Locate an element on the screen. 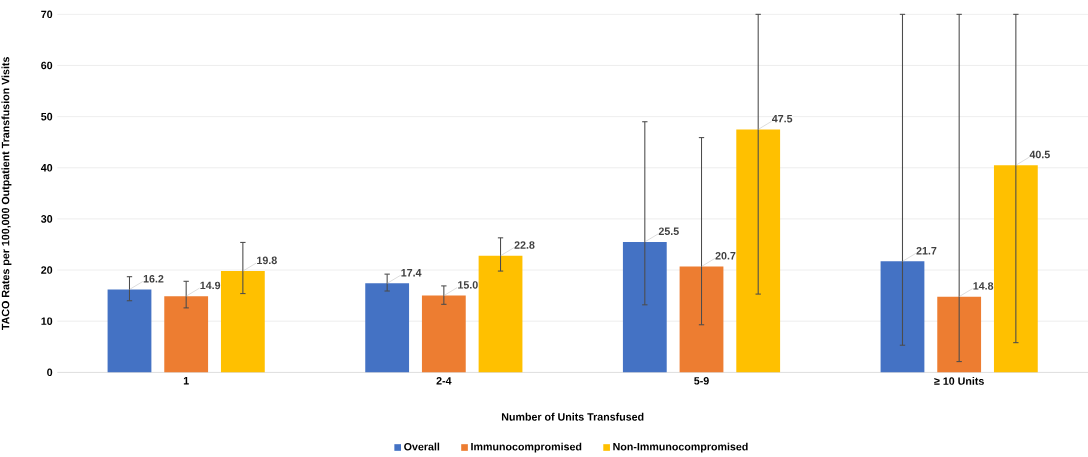 Image resolution: width=1088 pixels, height=457 pixels. legend-label: Non-Immunocompromised is located at coordinates (680, 447).